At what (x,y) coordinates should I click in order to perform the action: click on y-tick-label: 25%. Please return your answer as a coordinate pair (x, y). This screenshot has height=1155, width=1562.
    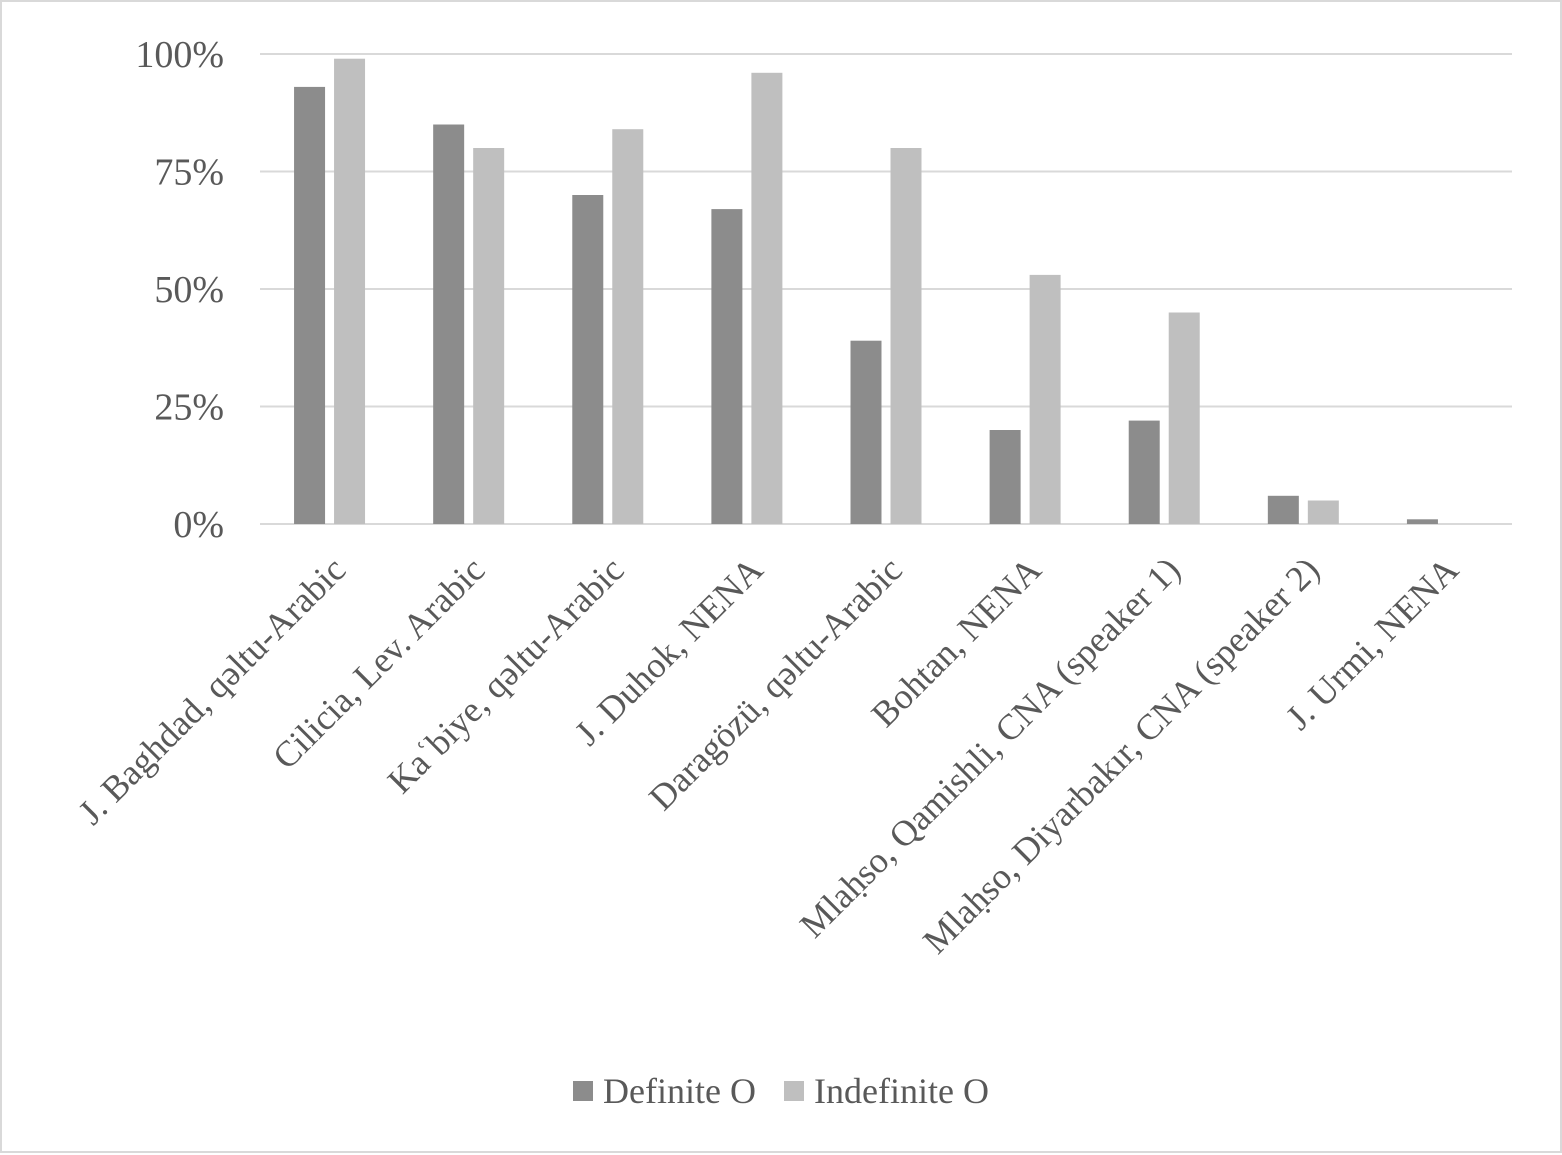
    Looking at the image, I should click on (189, 408).